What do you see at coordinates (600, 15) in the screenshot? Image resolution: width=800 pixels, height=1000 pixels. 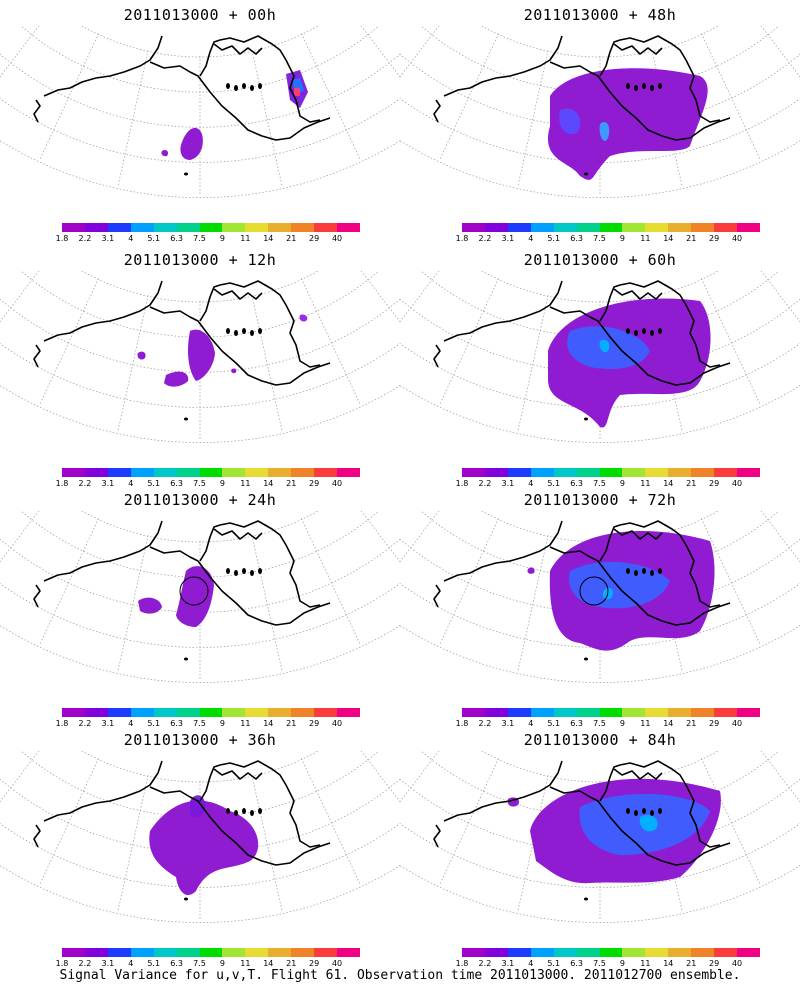 I see `panel-title: 2011013000 + 48h` at bounding box center [600, 15].